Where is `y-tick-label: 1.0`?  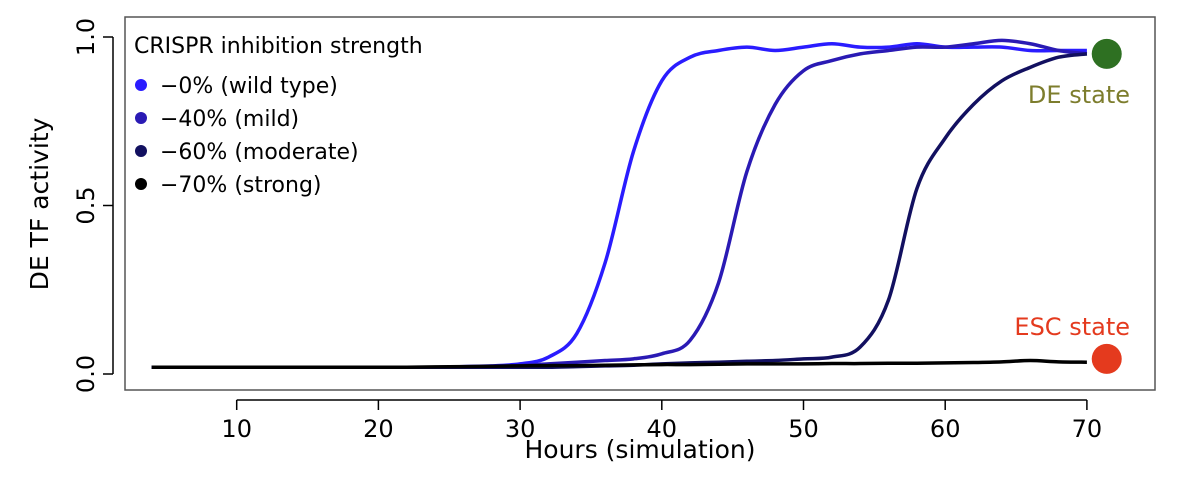 y-tick-label: 1.0 is located at coordinates (86, 37).